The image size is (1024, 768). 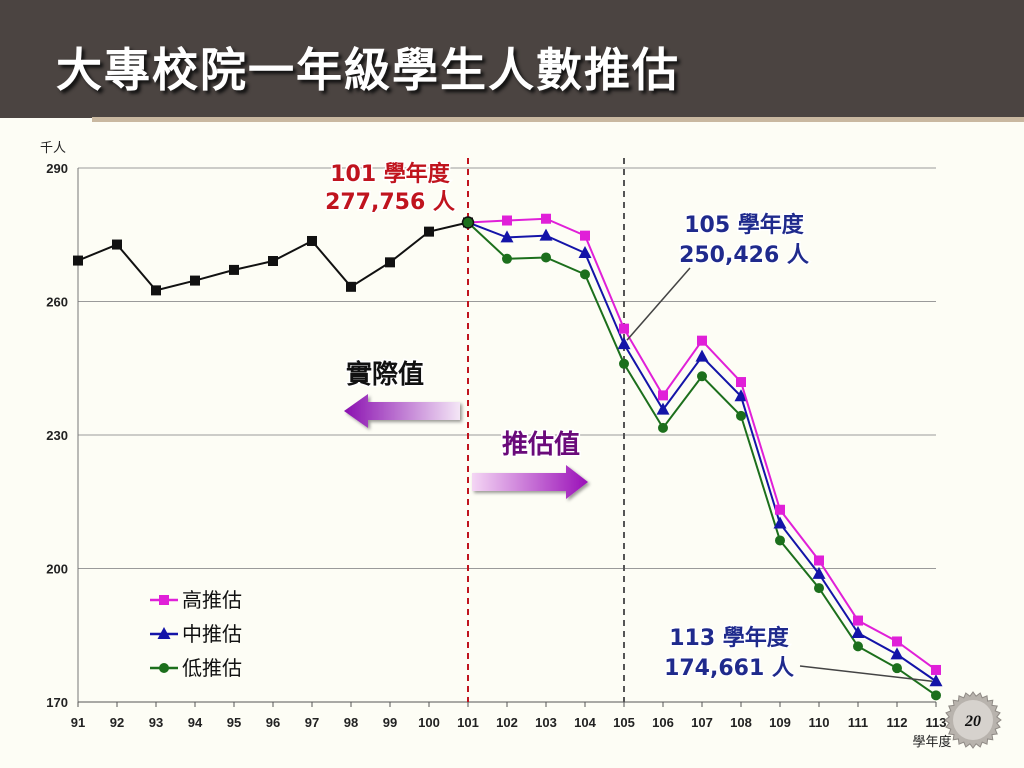 What do you see at coordinates (57, 435) in the screenshot?
I see `y-tick-label: 230` at bounding box center [57, 435].